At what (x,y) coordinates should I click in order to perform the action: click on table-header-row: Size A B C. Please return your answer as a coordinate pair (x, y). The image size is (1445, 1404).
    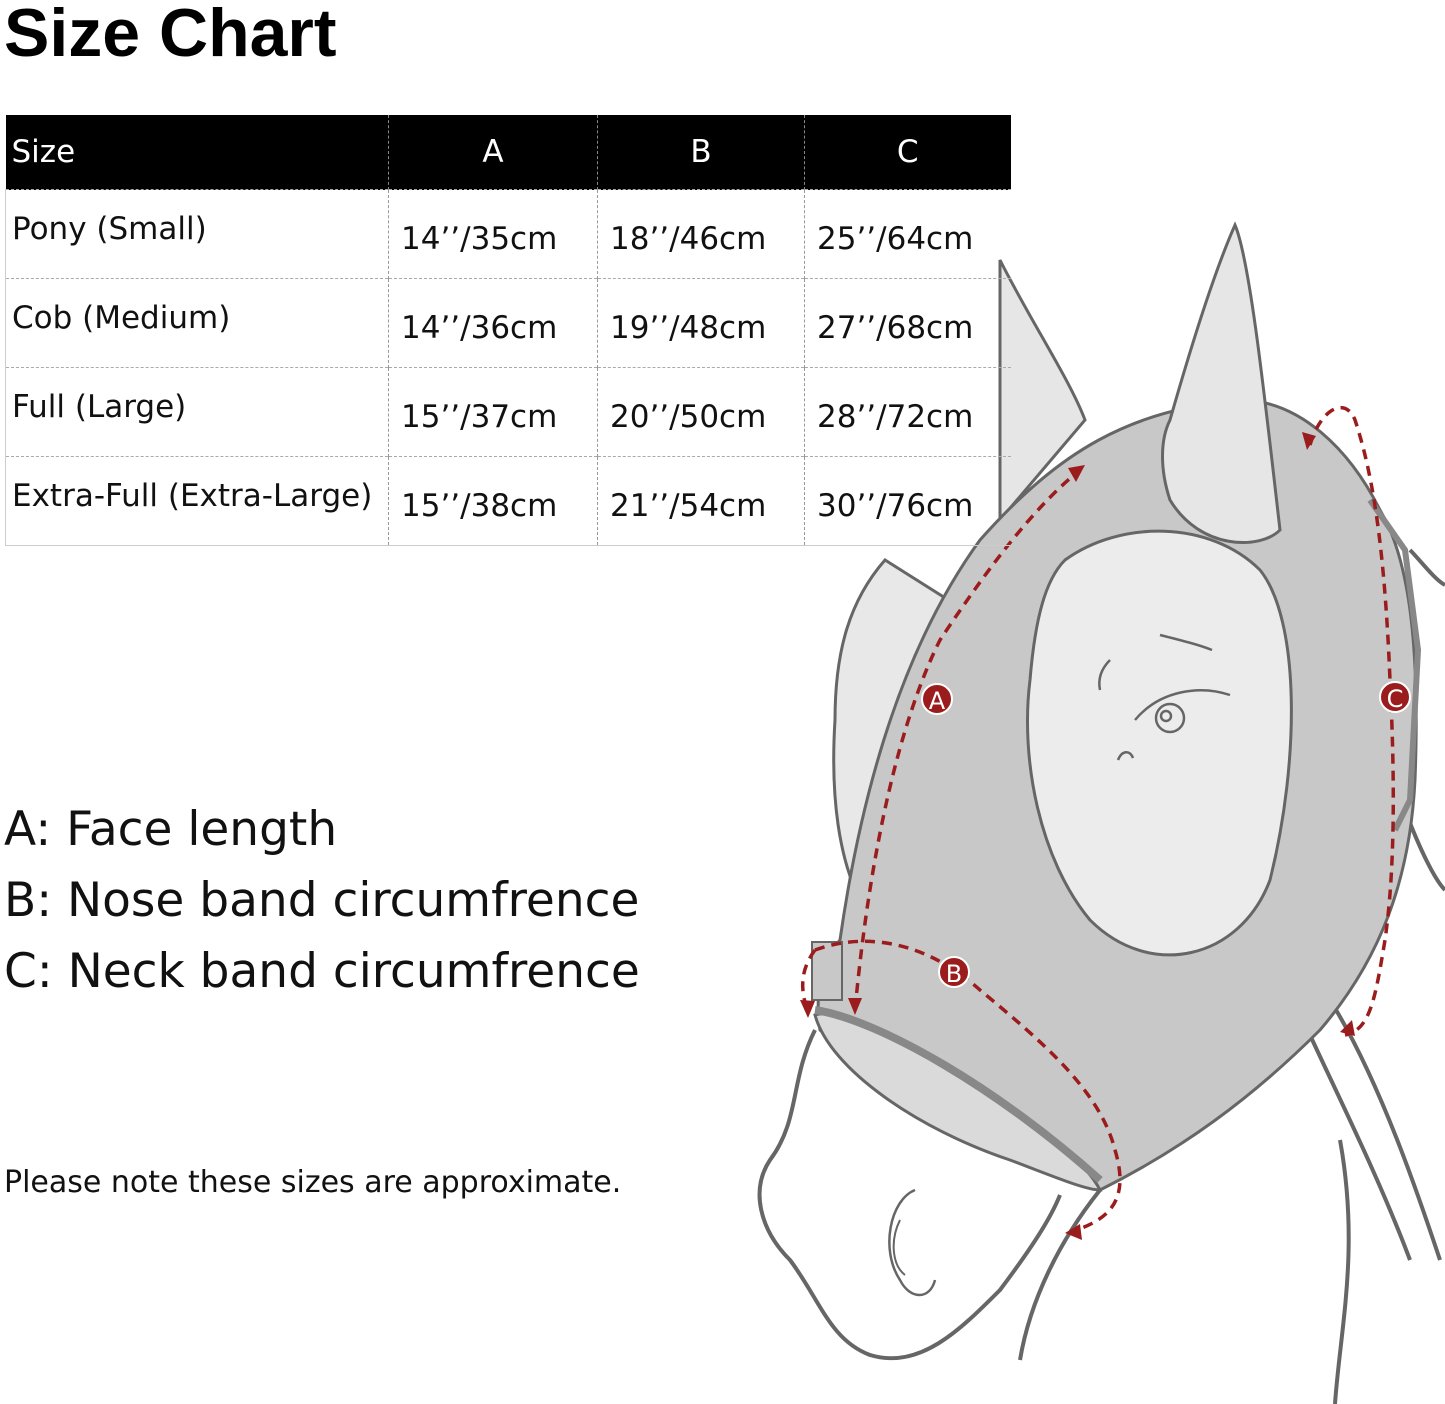
    Looking at the image, I should click on (508, 152).